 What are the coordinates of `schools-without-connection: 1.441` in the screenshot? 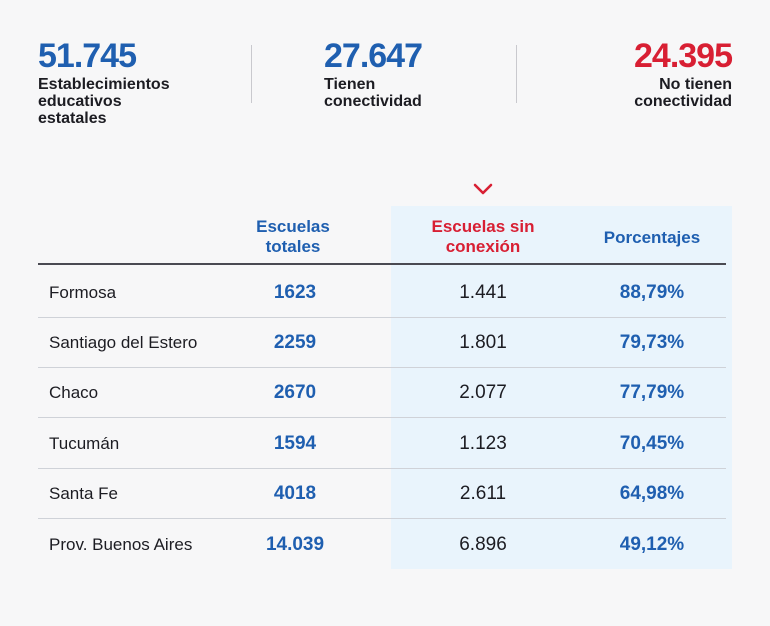 It's located at (483, 292).